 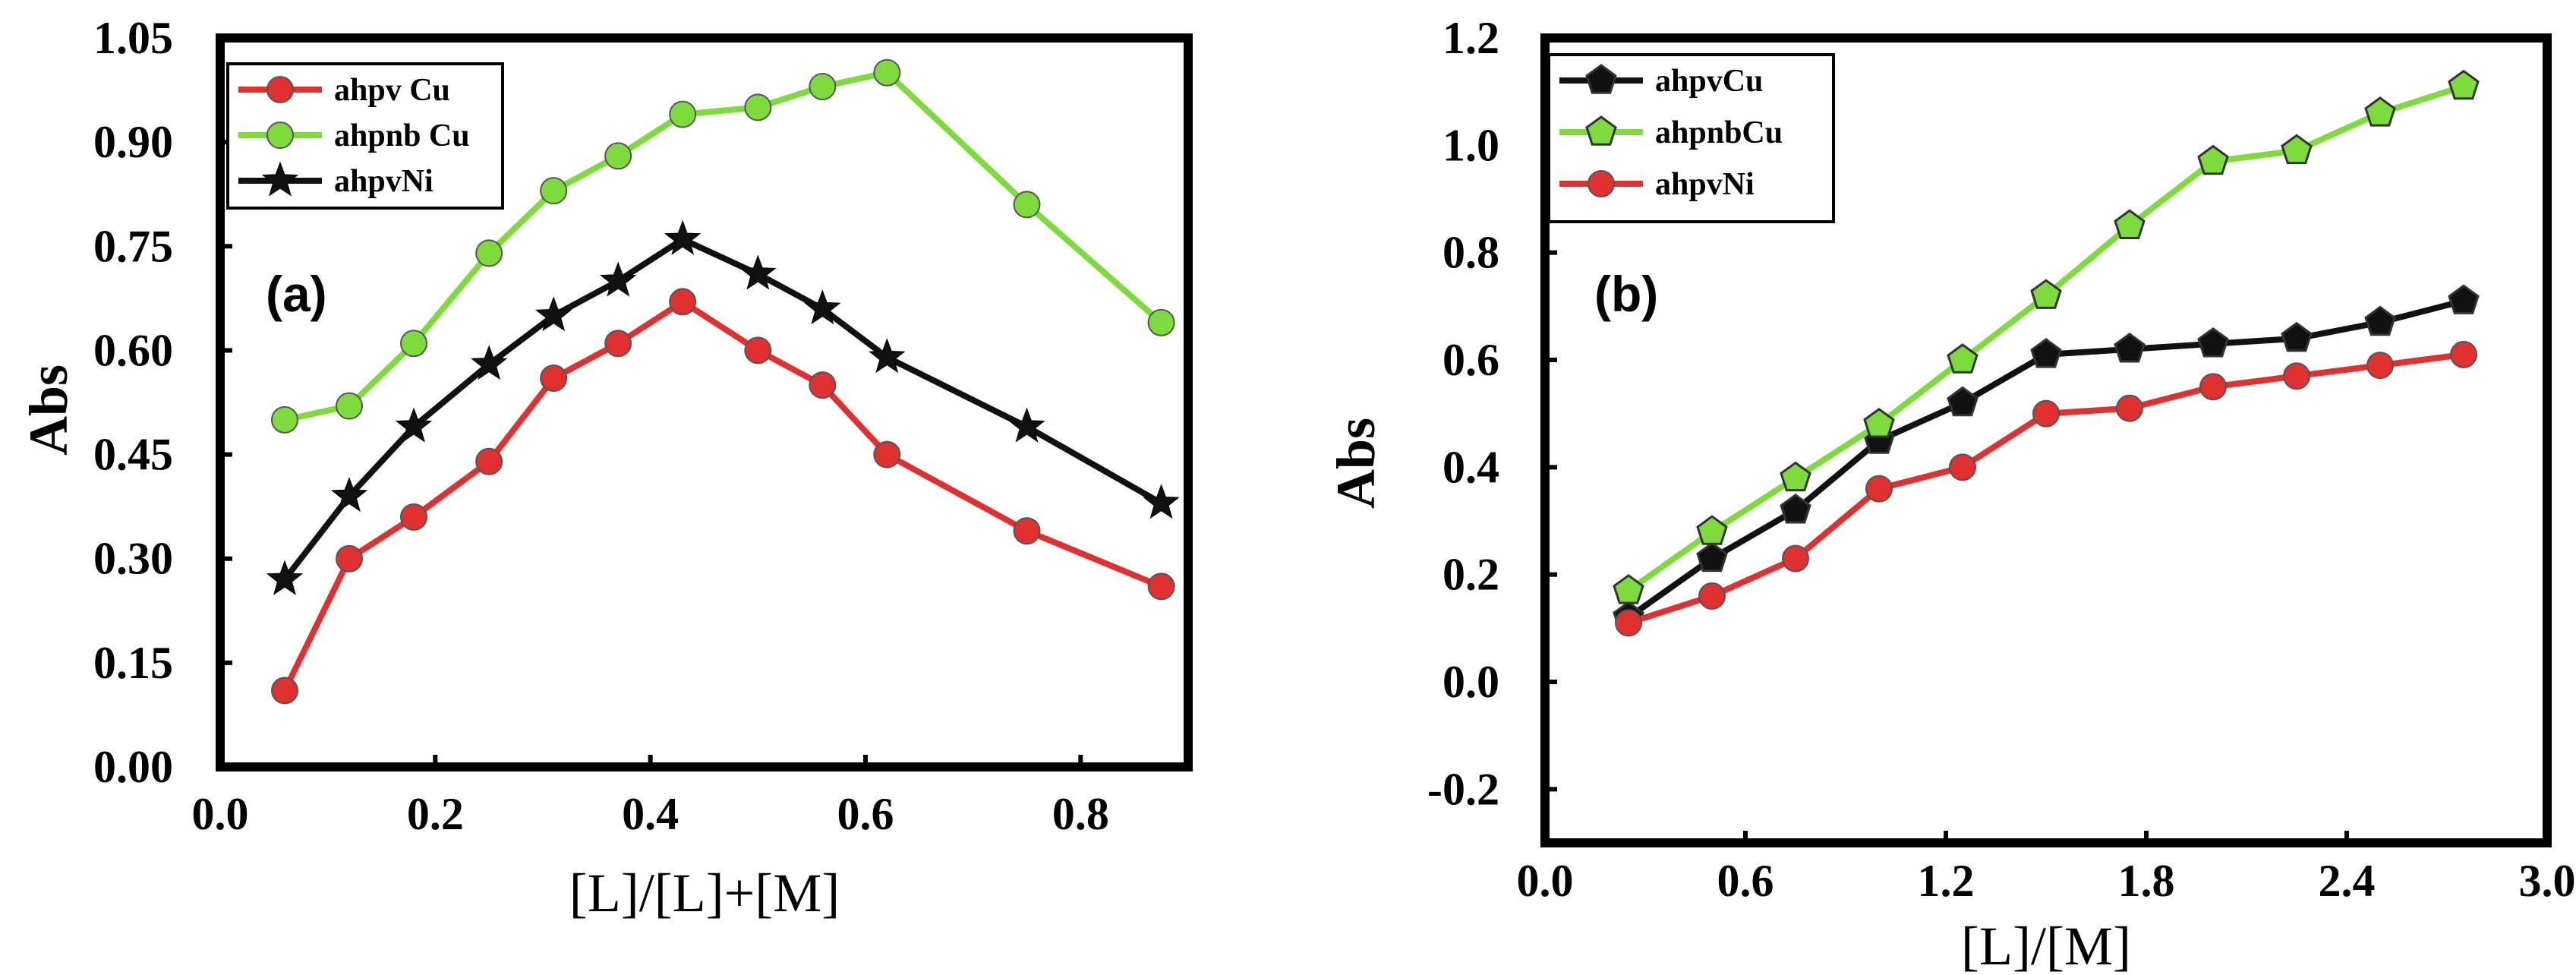 I want to click on y-tick-label: 0.8, so click(x=1470, y=253).